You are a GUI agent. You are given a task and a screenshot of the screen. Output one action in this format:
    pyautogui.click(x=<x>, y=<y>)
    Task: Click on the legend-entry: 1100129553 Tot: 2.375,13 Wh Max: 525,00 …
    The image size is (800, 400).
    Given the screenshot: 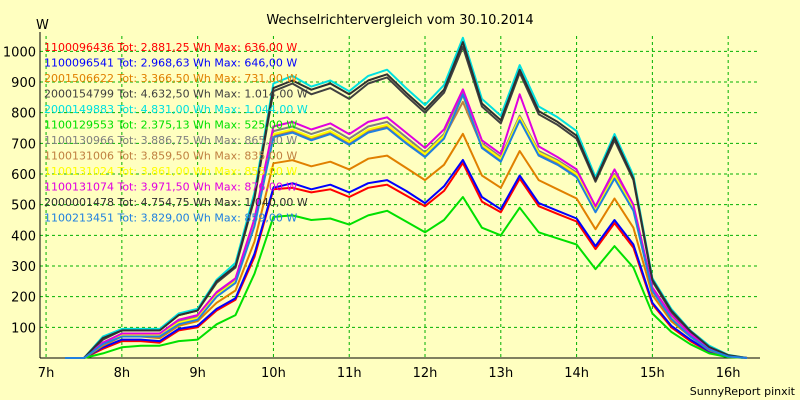 What is the action you would take?
    pyautogui.click(x=170, y=125)
    